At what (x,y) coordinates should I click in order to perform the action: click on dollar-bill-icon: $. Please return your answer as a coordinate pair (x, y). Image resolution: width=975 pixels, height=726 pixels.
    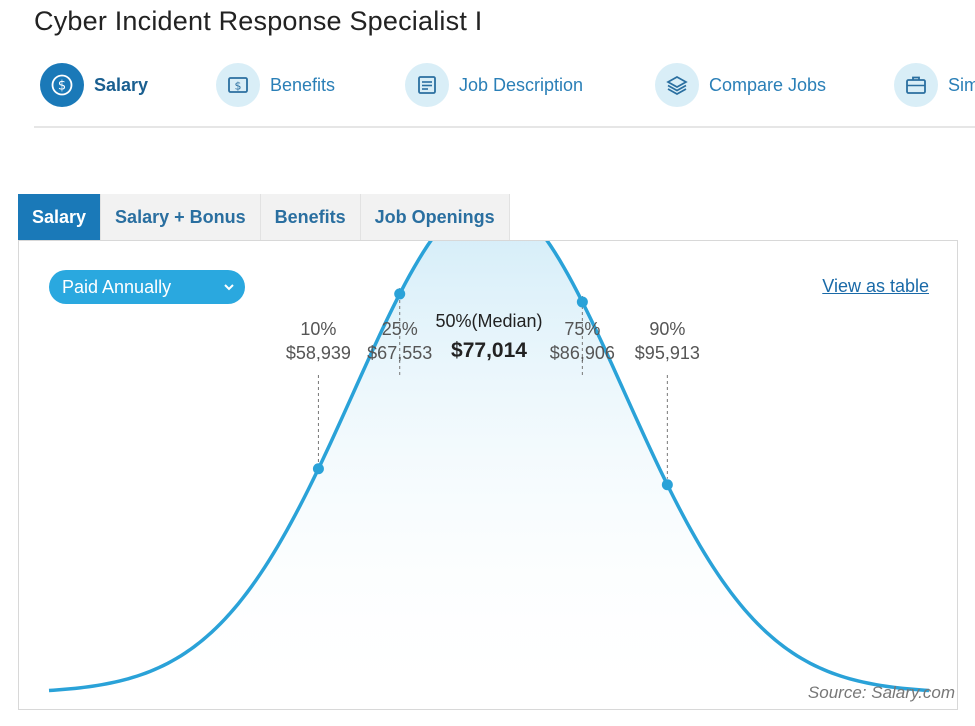
    Looking at the image, I should click on (238, 85).